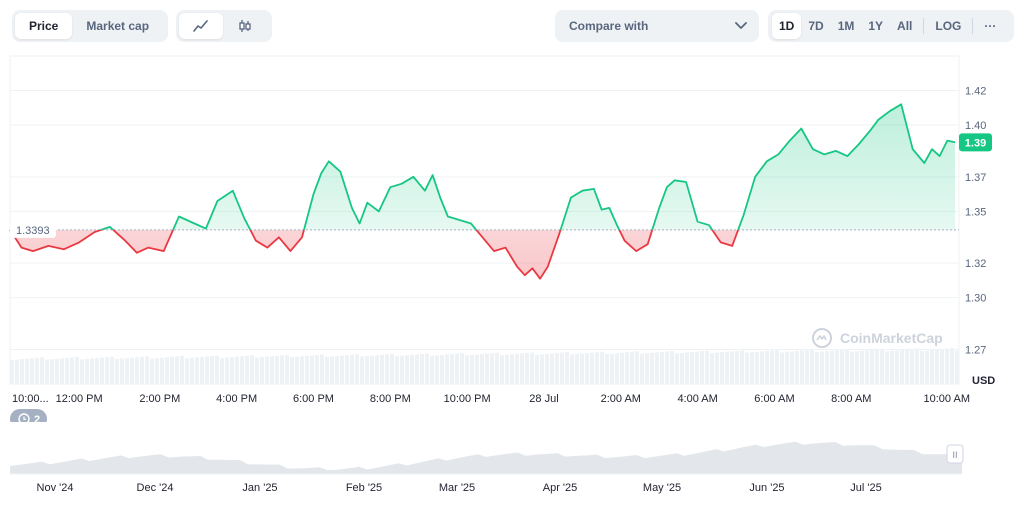  What do you see at coordinates (155, 488) in the screenshot?
I see `navigator-month-label: Dec '24` at bounding box center [155, 488].